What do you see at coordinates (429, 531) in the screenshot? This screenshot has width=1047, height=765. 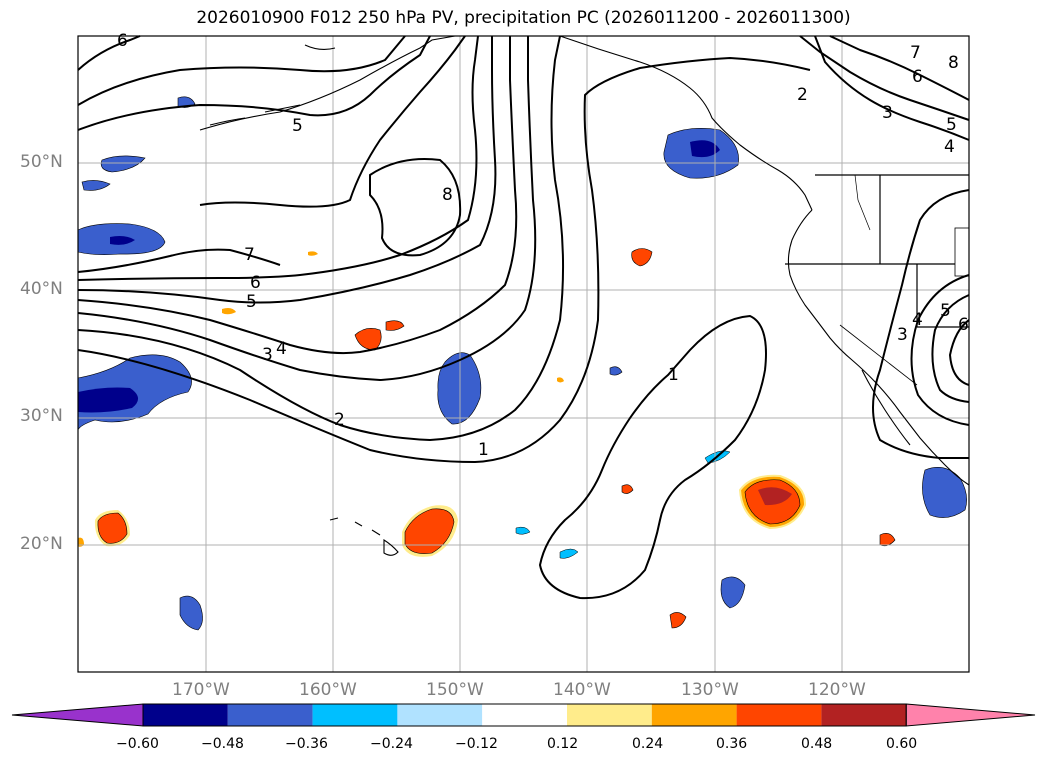 I see `pos-anomaly-hawaii-core` at bounding box center [429, 531].